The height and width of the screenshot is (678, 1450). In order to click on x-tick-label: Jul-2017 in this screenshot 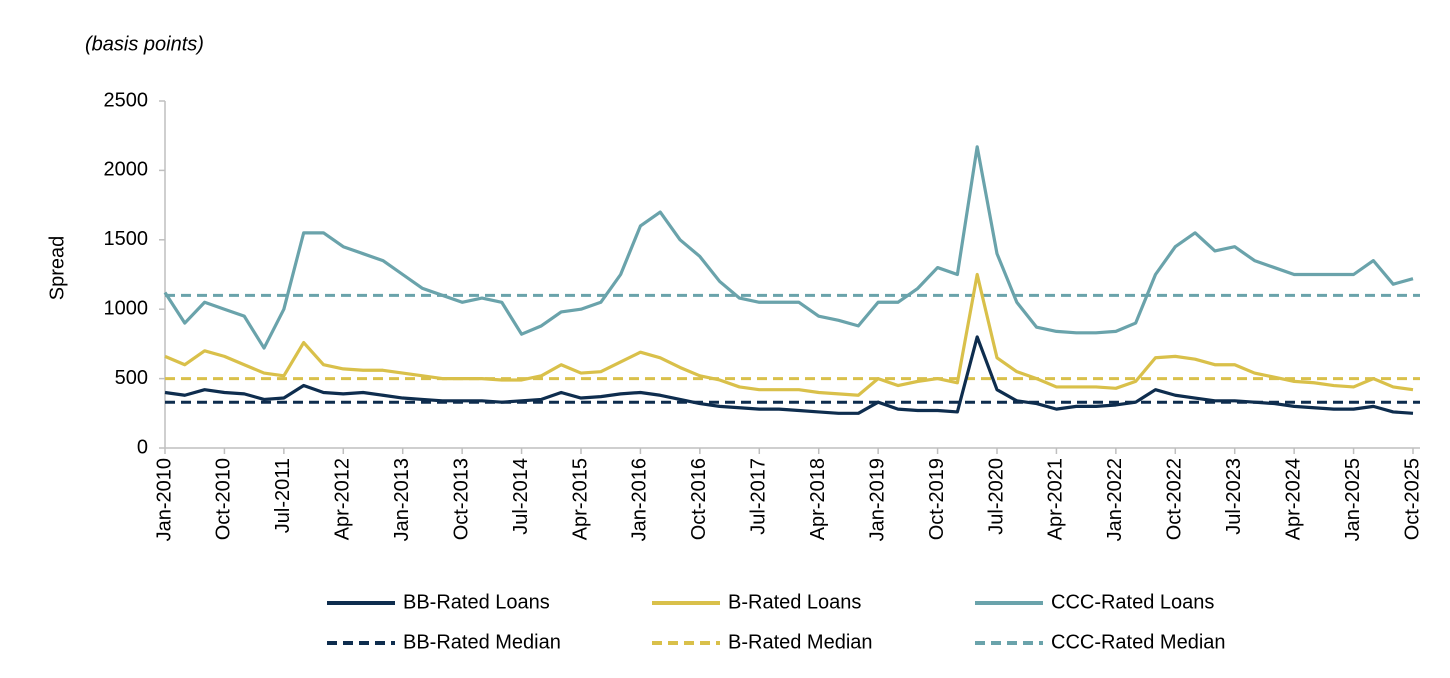, I will do `click(759, 496)`.